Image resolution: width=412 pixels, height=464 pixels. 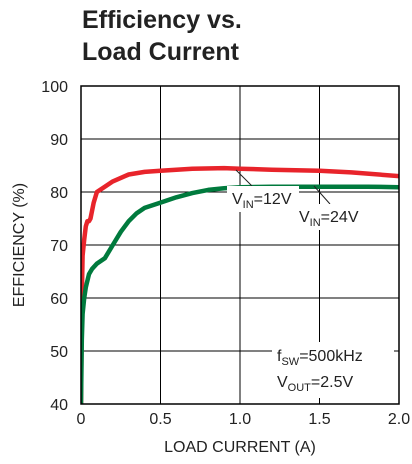 What do you see at coordinates (244, 178) in the screenshot?
I see `annotation-leader-vin12` at bounding box center [244, 178].